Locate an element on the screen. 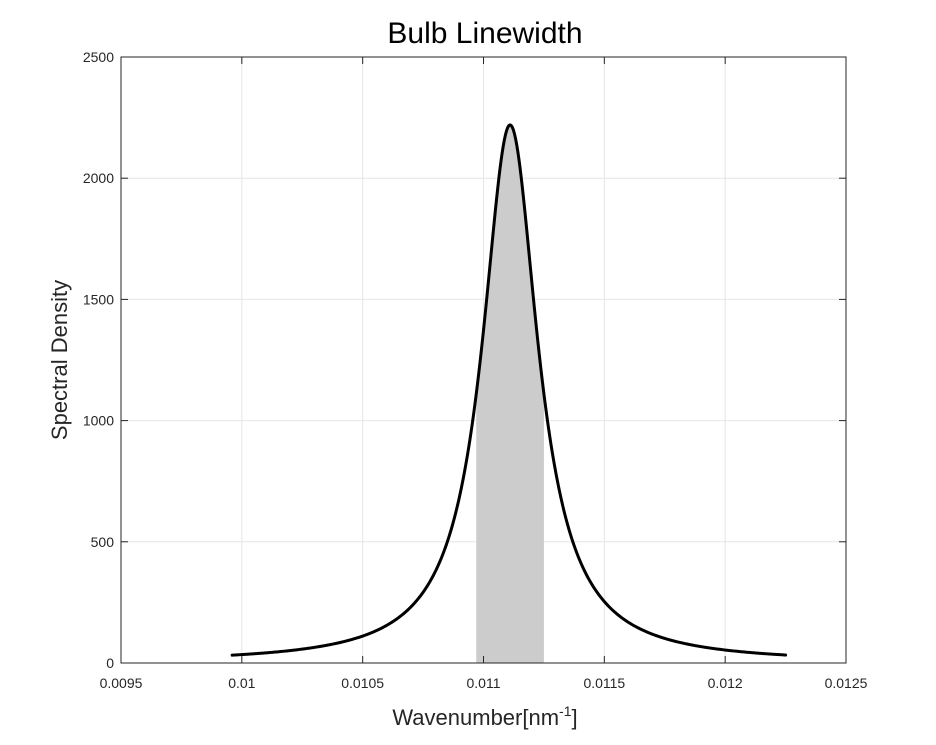 The image size is (936, 745). x-axis-title-main: Wavenumber[nm is located at coordinates (475, 717).